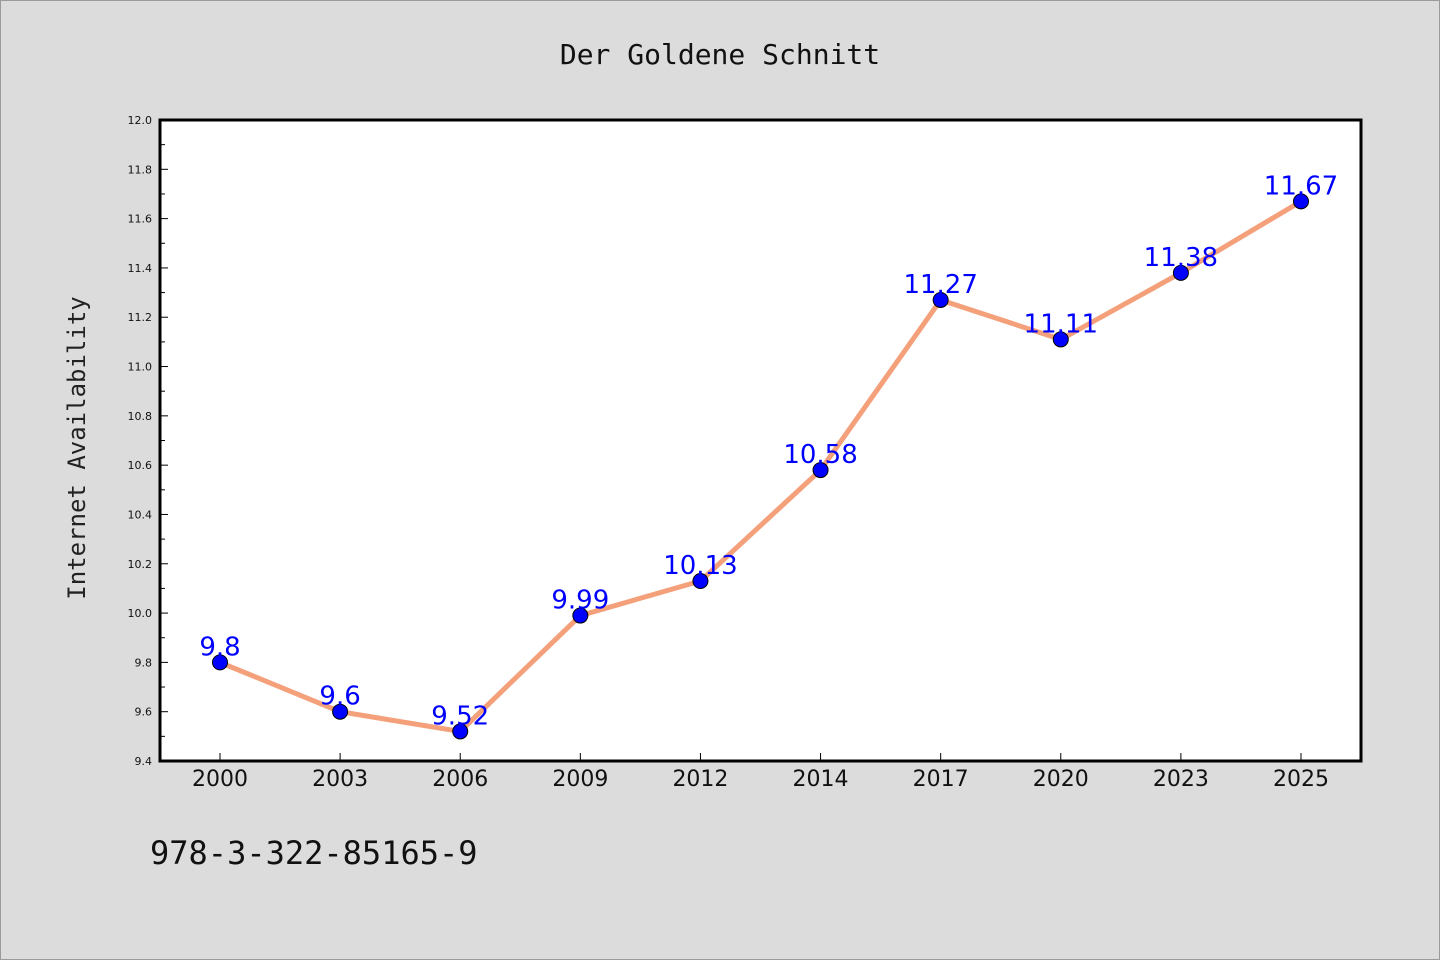  I want to click on y-tick-label: 9.6, so click(144, 712).